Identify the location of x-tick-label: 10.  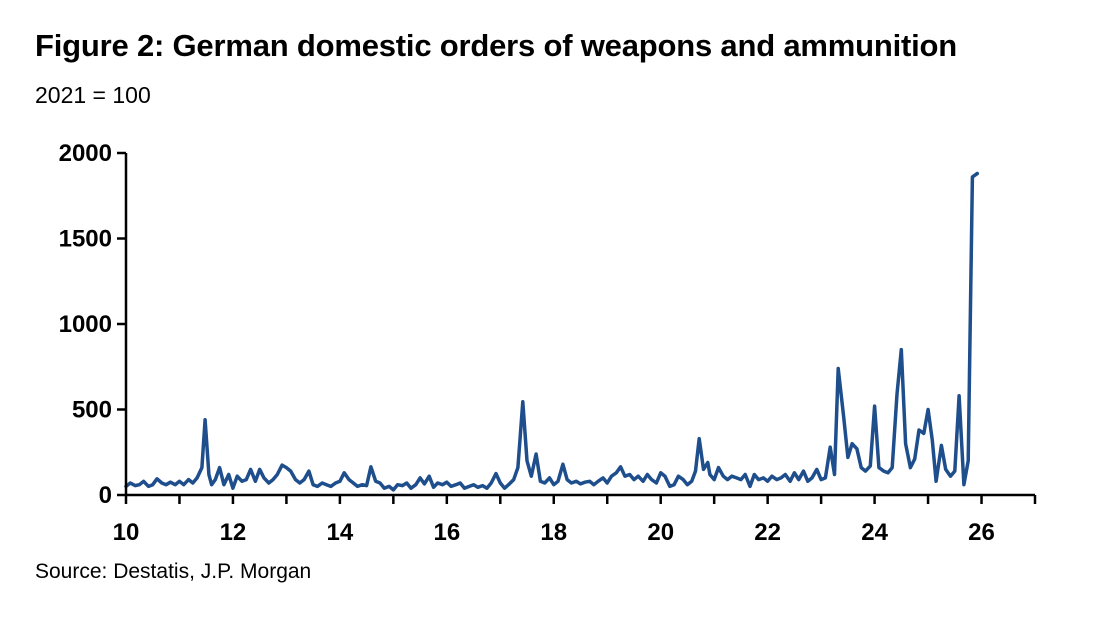
(126, 532).